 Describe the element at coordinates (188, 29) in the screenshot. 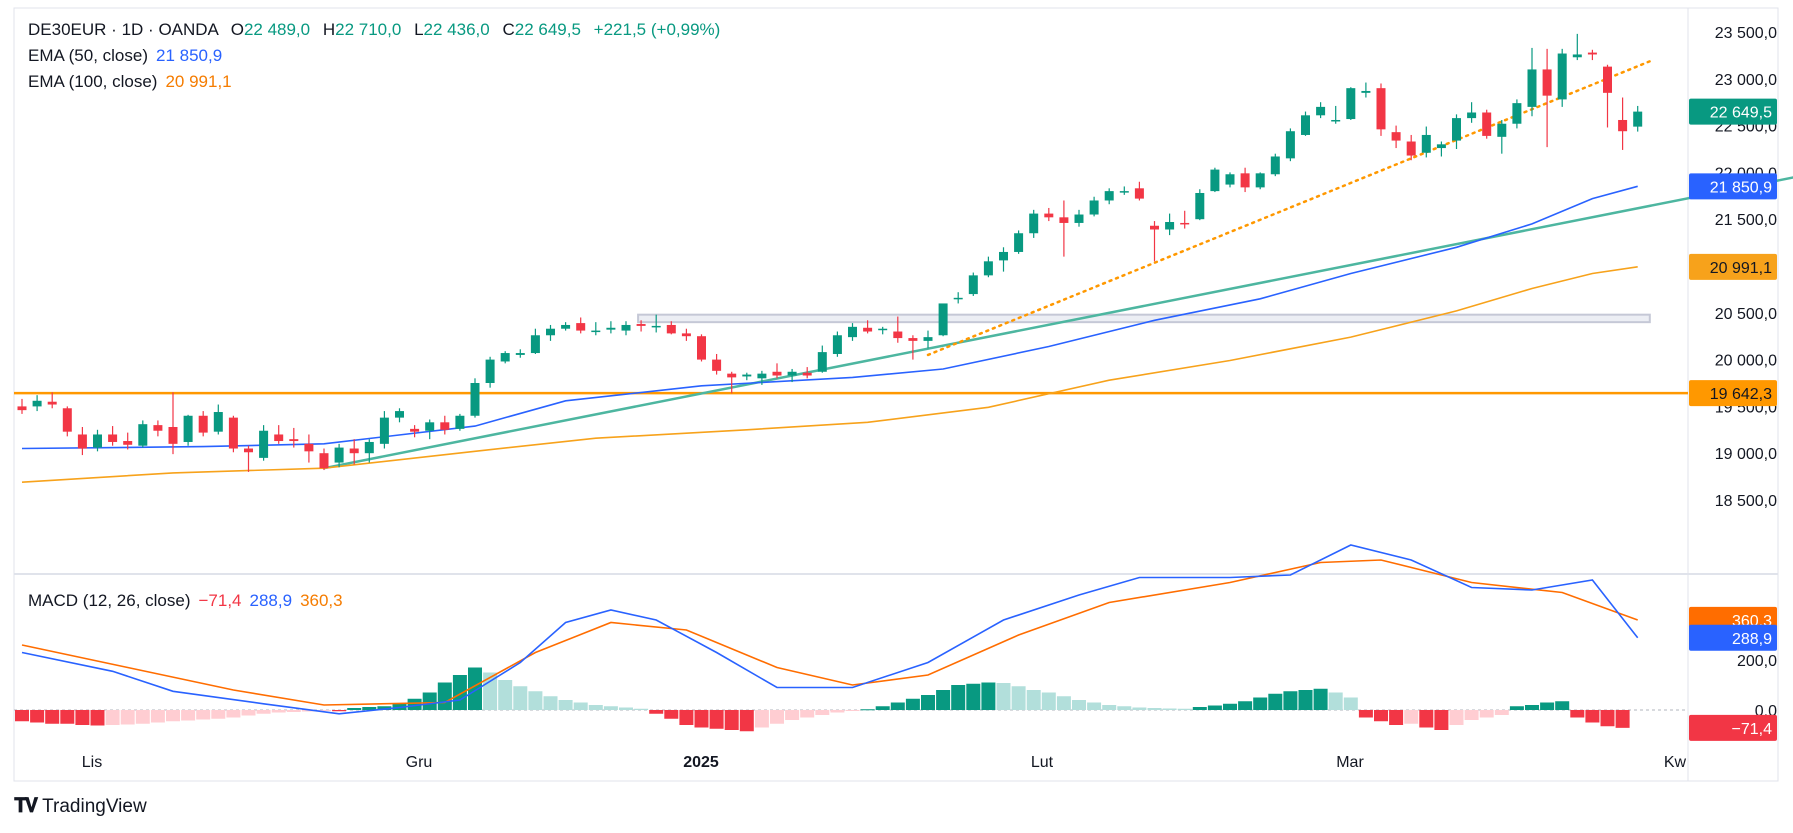

I see `broker-label: OANDA` at that location.